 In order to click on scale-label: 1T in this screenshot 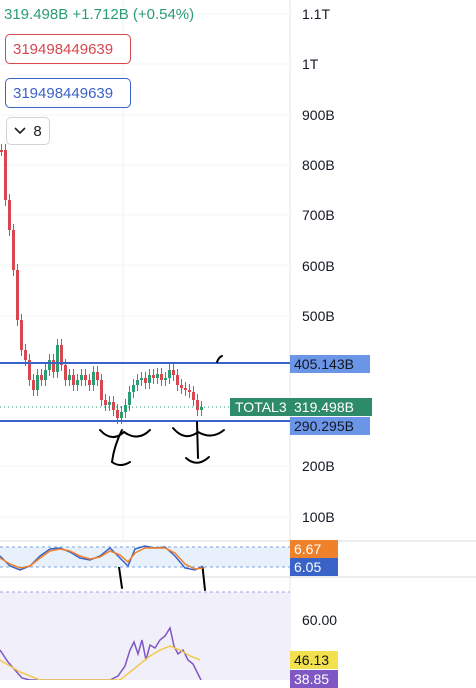, I will do `click(310, 64)`.